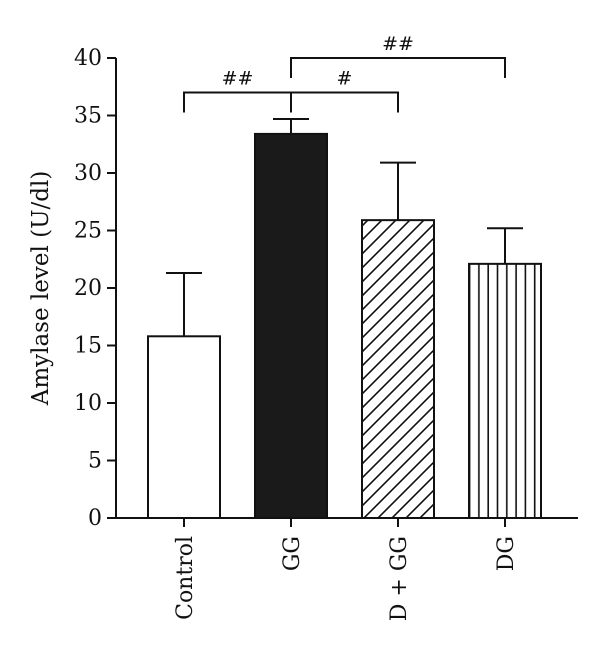  I want to click on y-tick-label: 5, so click(95, 461).